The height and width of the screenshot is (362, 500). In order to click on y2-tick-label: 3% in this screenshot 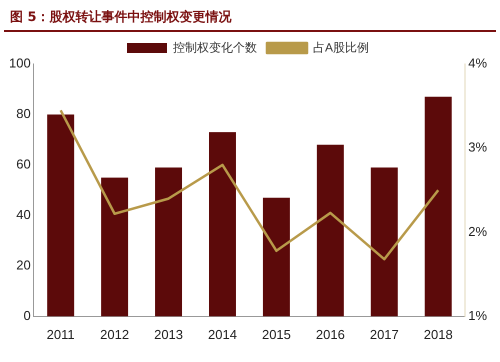, I will do `click(478, 147)`.